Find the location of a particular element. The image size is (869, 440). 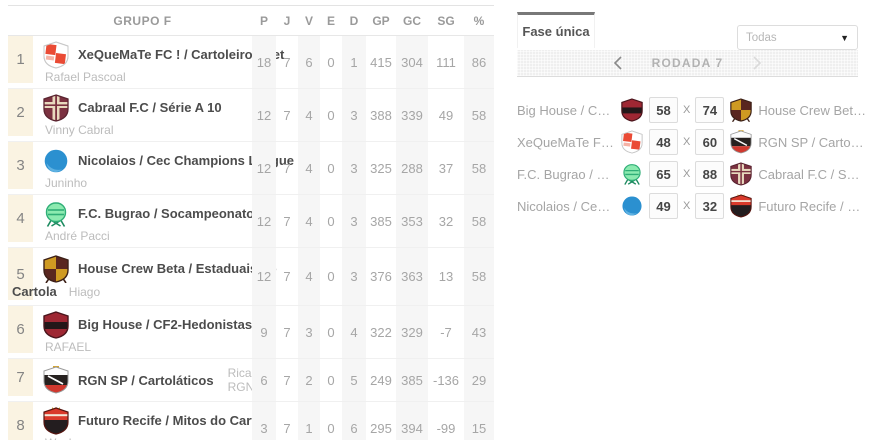

position-cell: 4 is located at coordinates (20, 218).